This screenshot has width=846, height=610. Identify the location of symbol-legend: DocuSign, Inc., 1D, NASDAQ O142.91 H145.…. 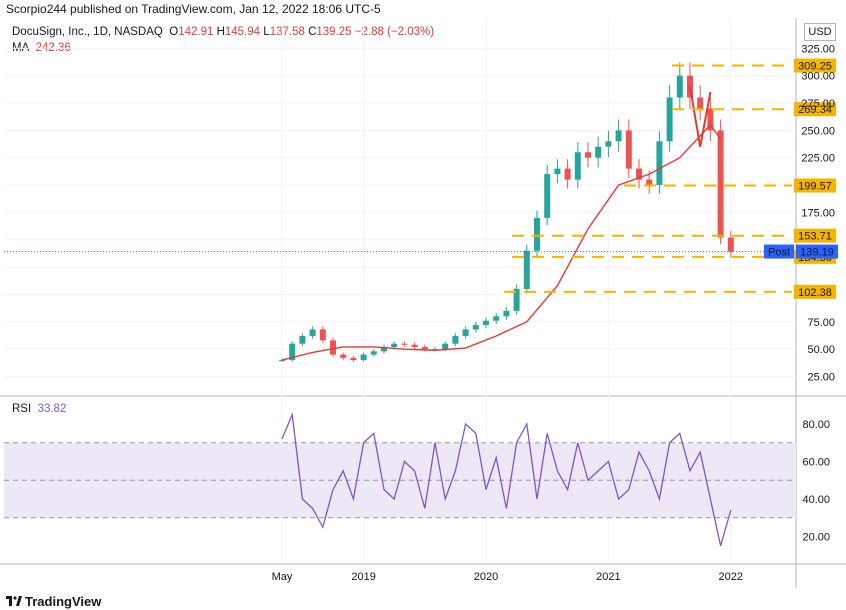
(223, 32).